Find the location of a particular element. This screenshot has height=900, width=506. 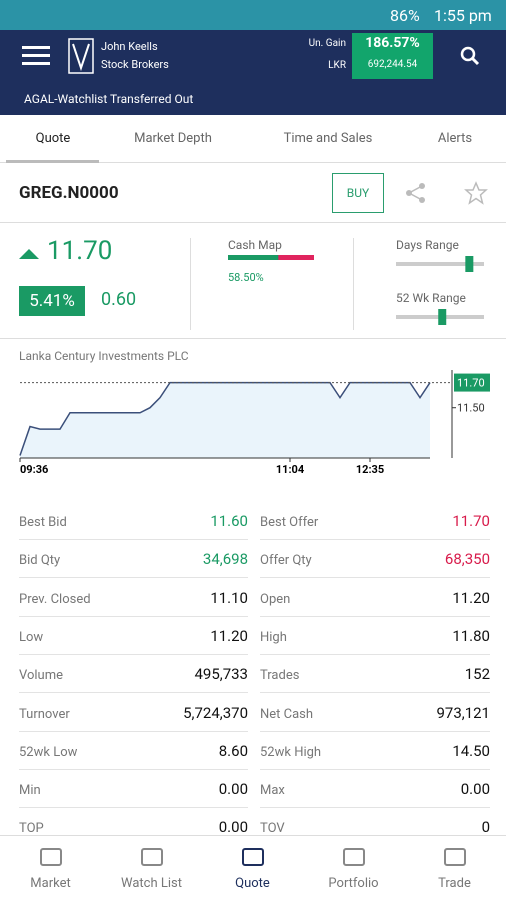

field-value: 152 is located at coordinates (477, 674).